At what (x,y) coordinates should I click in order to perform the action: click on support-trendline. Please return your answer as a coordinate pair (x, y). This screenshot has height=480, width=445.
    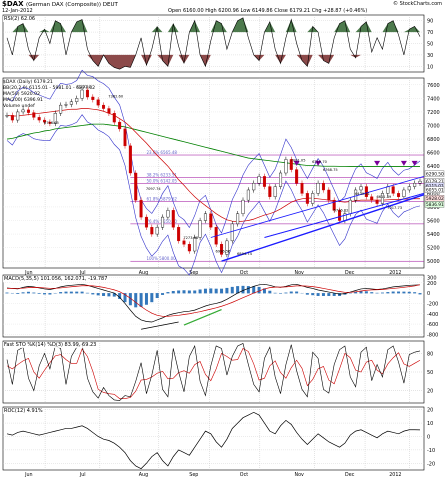
    Looking at the image, I should click on (323, 228).